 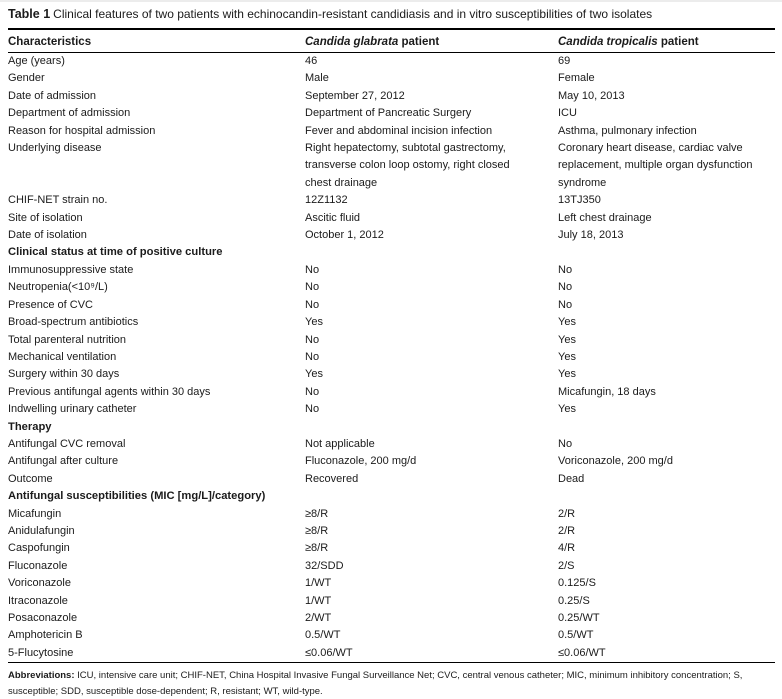 What do you see at coordinates (41, 676) in the screenshot?
I see `abbreviations-label: Abbreviations:` at bounding box center [41, 676].